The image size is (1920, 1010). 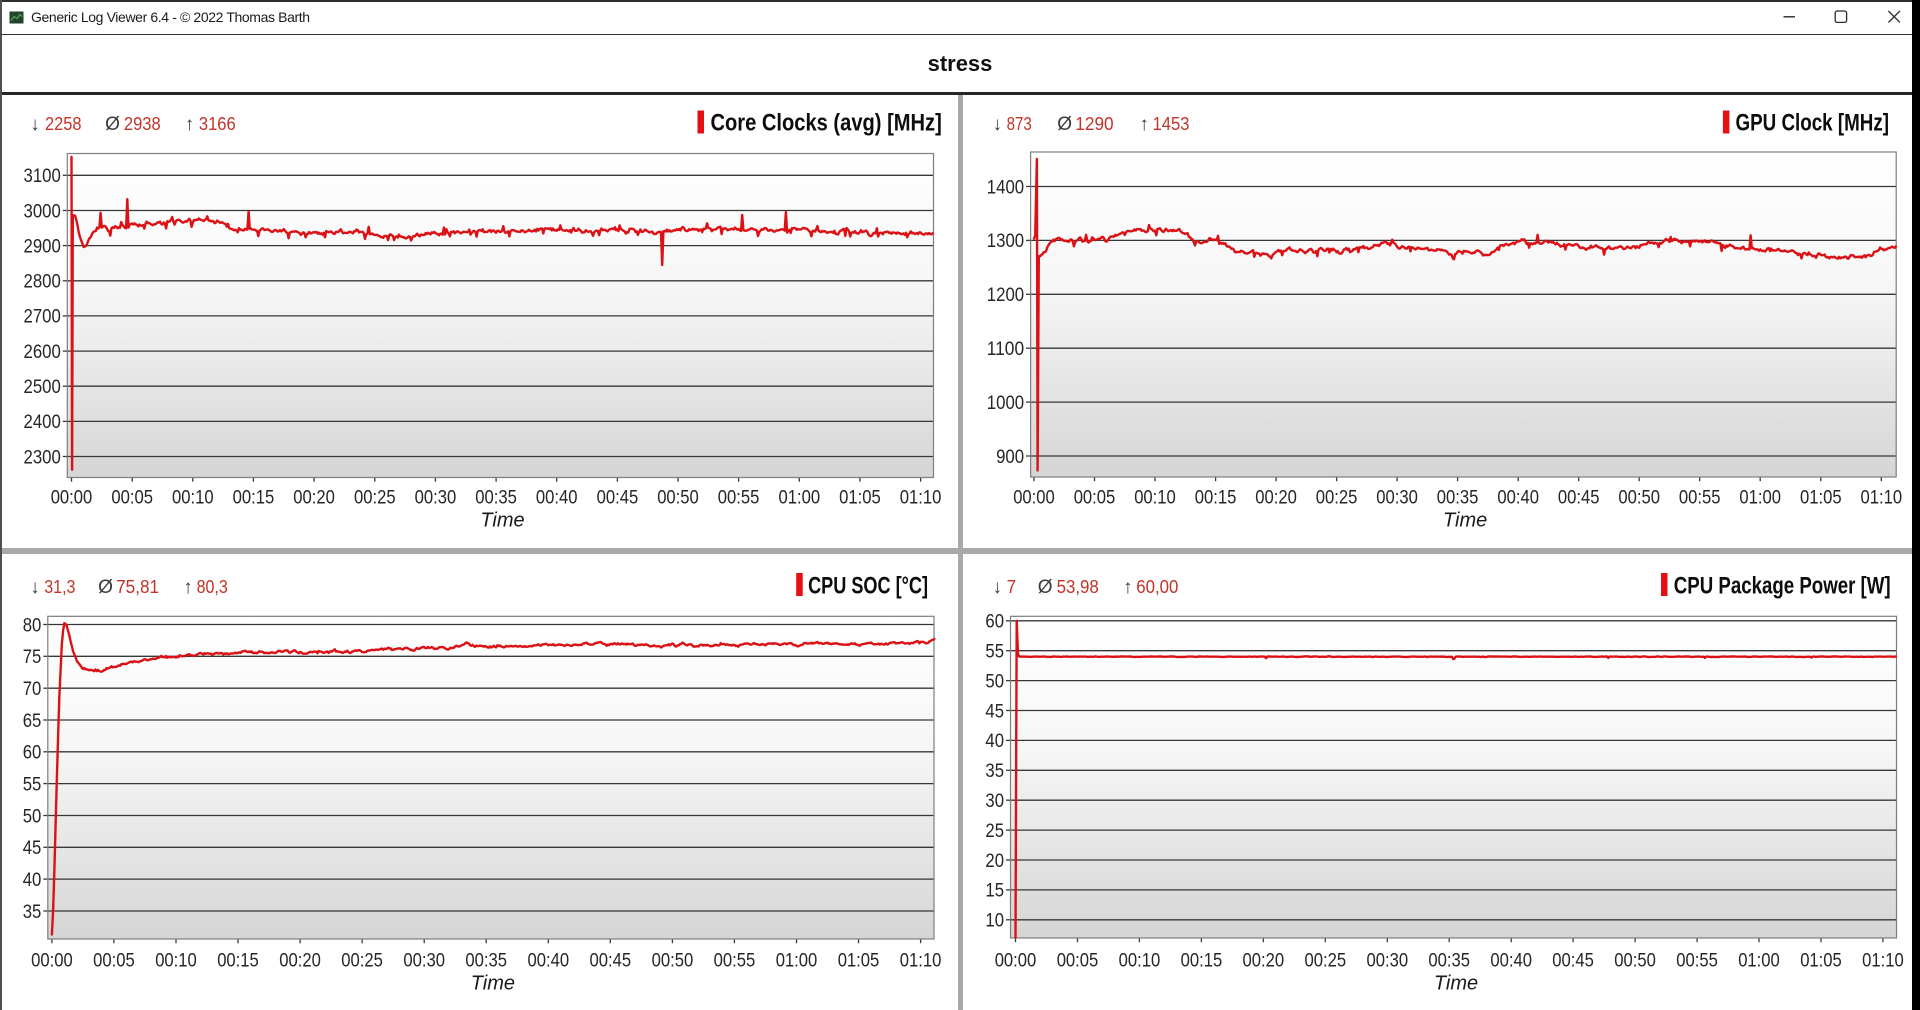 What do you see at coordinates (1094, 123) in the screenshot?
I see `svg-text: 1290` at bounding box center [1094, 123].